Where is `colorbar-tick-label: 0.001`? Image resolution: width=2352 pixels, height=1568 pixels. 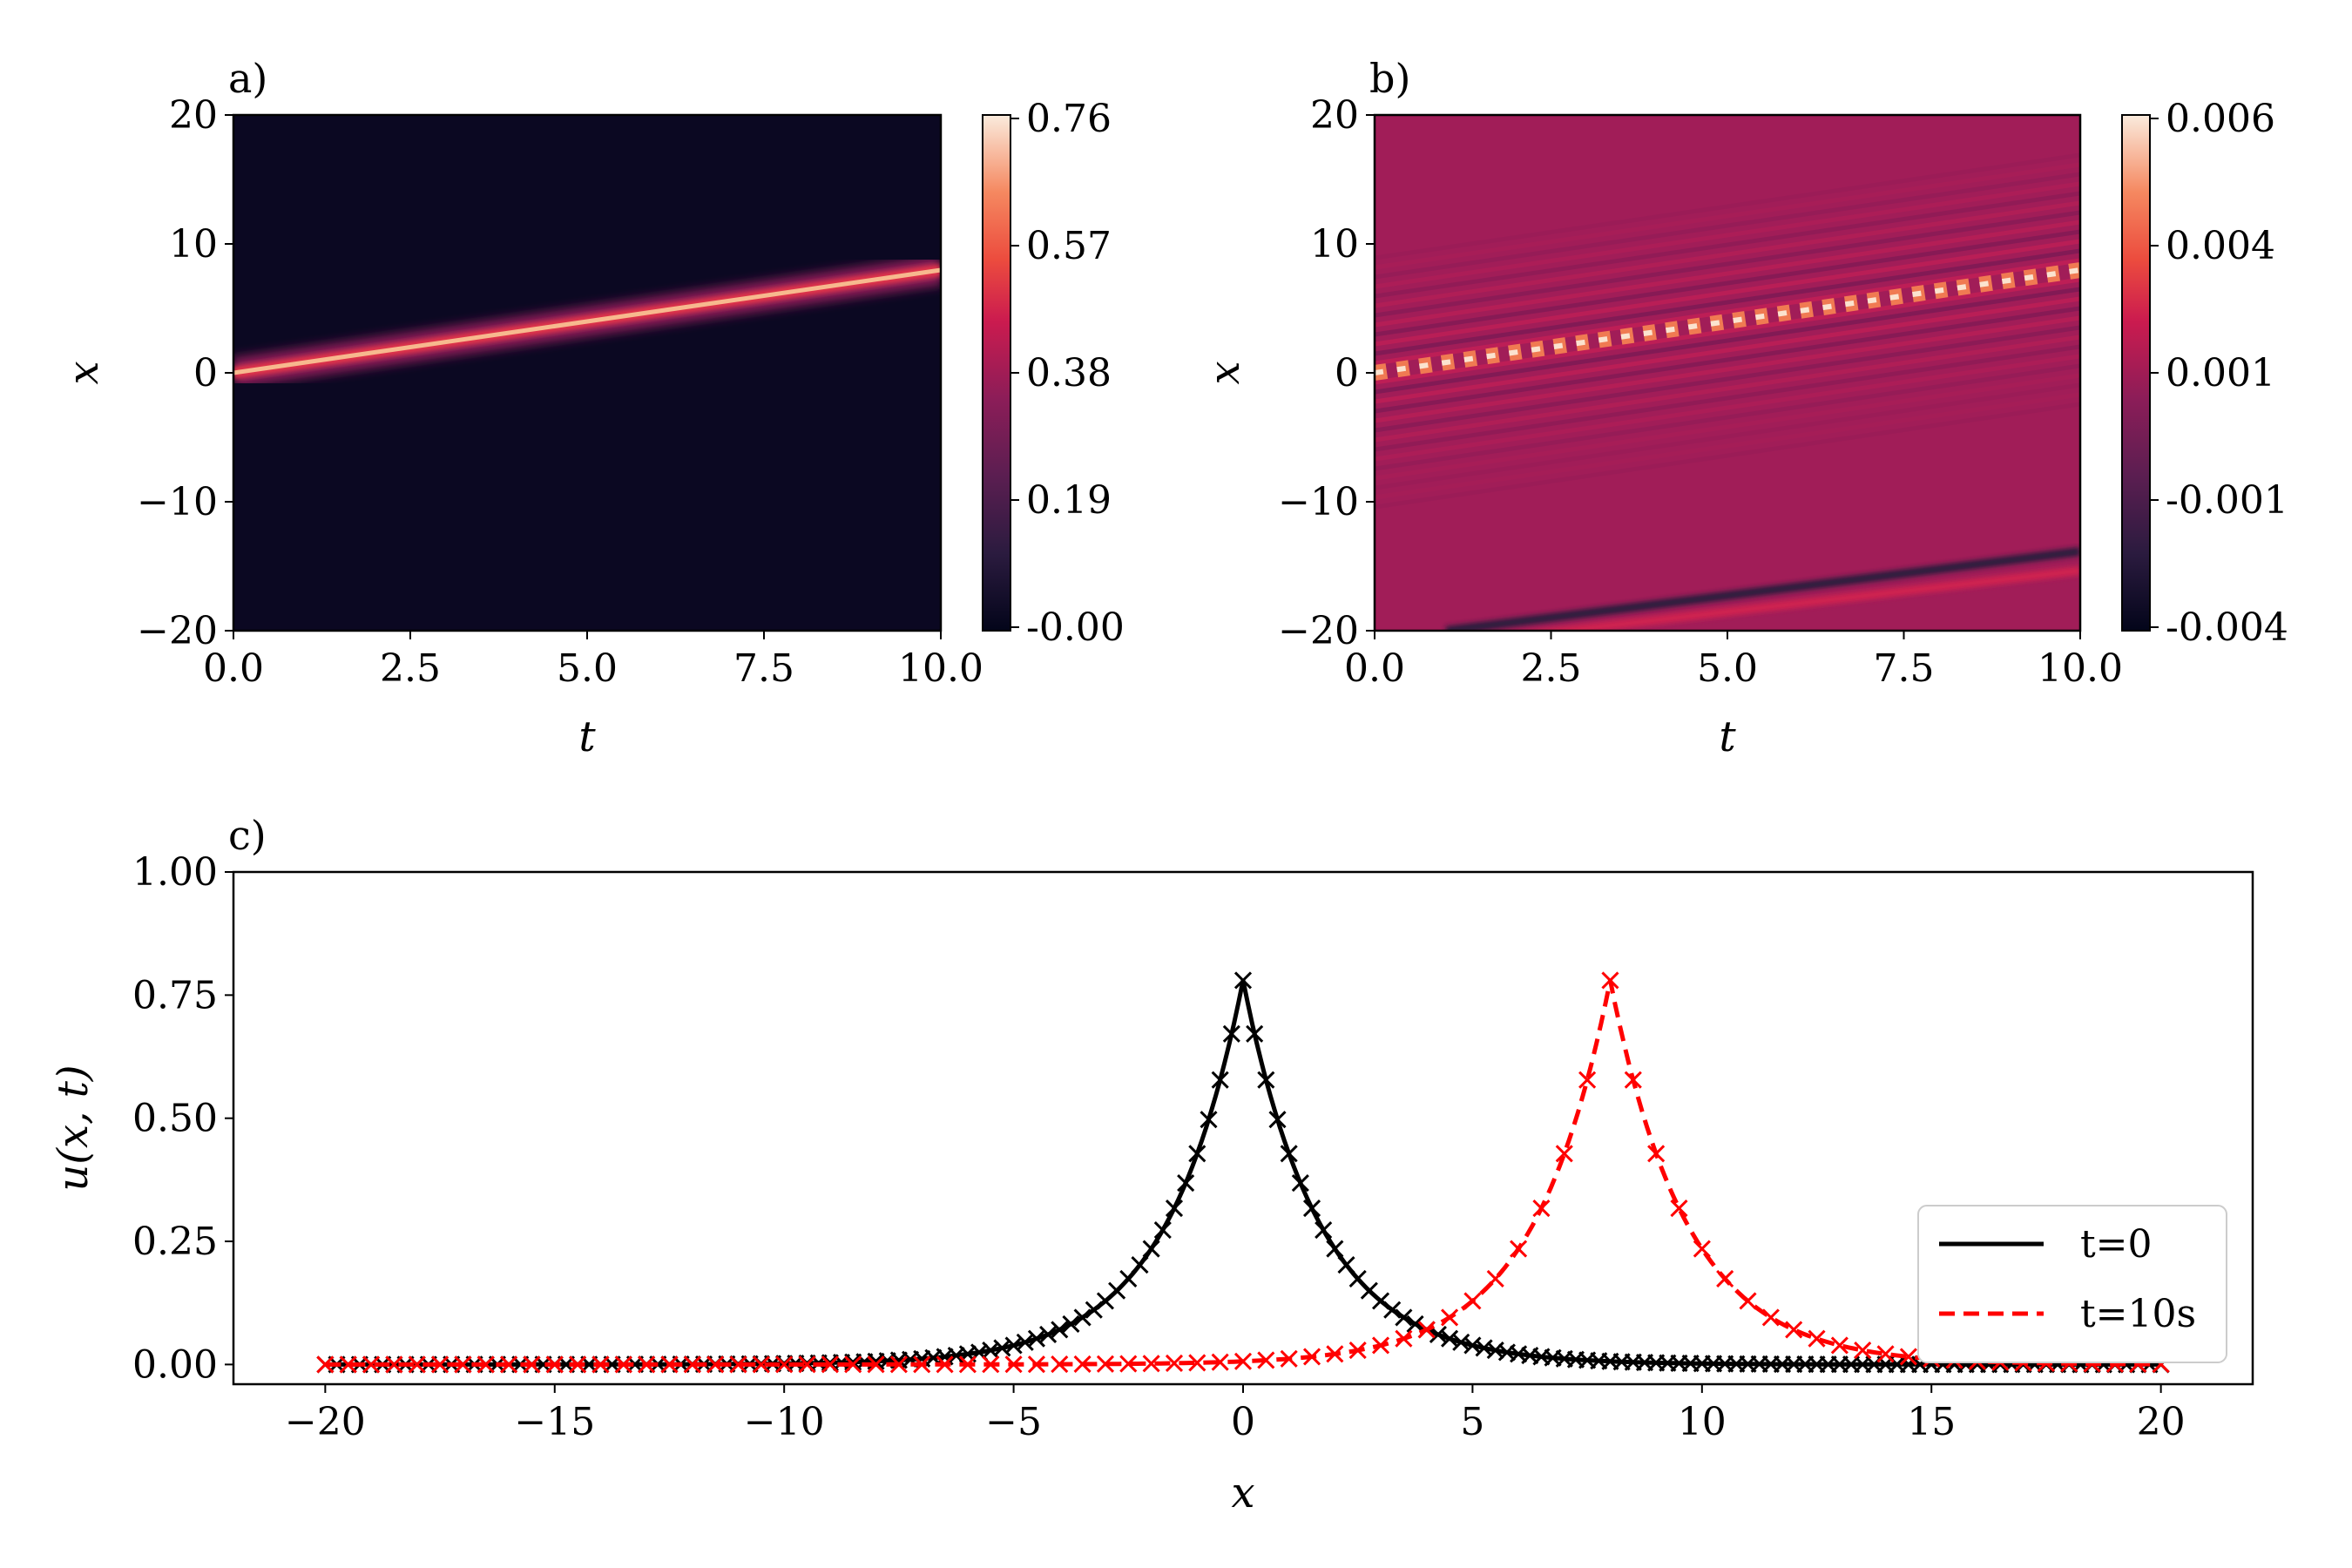 colorbar-tick-label: 0.001 is located at coordinates (2220, 373).